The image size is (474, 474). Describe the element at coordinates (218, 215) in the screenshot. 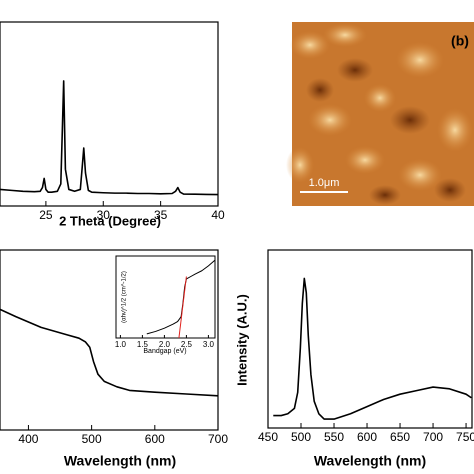

I see `x-tick-label: 40` at that location.